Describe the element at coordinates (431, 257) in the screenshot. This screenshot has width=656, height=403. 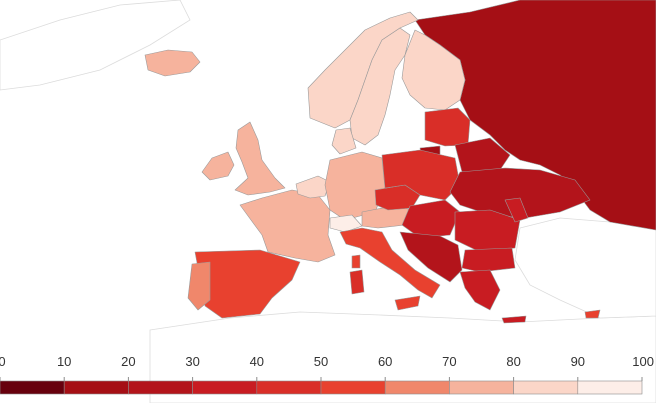
I see `country-western-balkans` at that location.